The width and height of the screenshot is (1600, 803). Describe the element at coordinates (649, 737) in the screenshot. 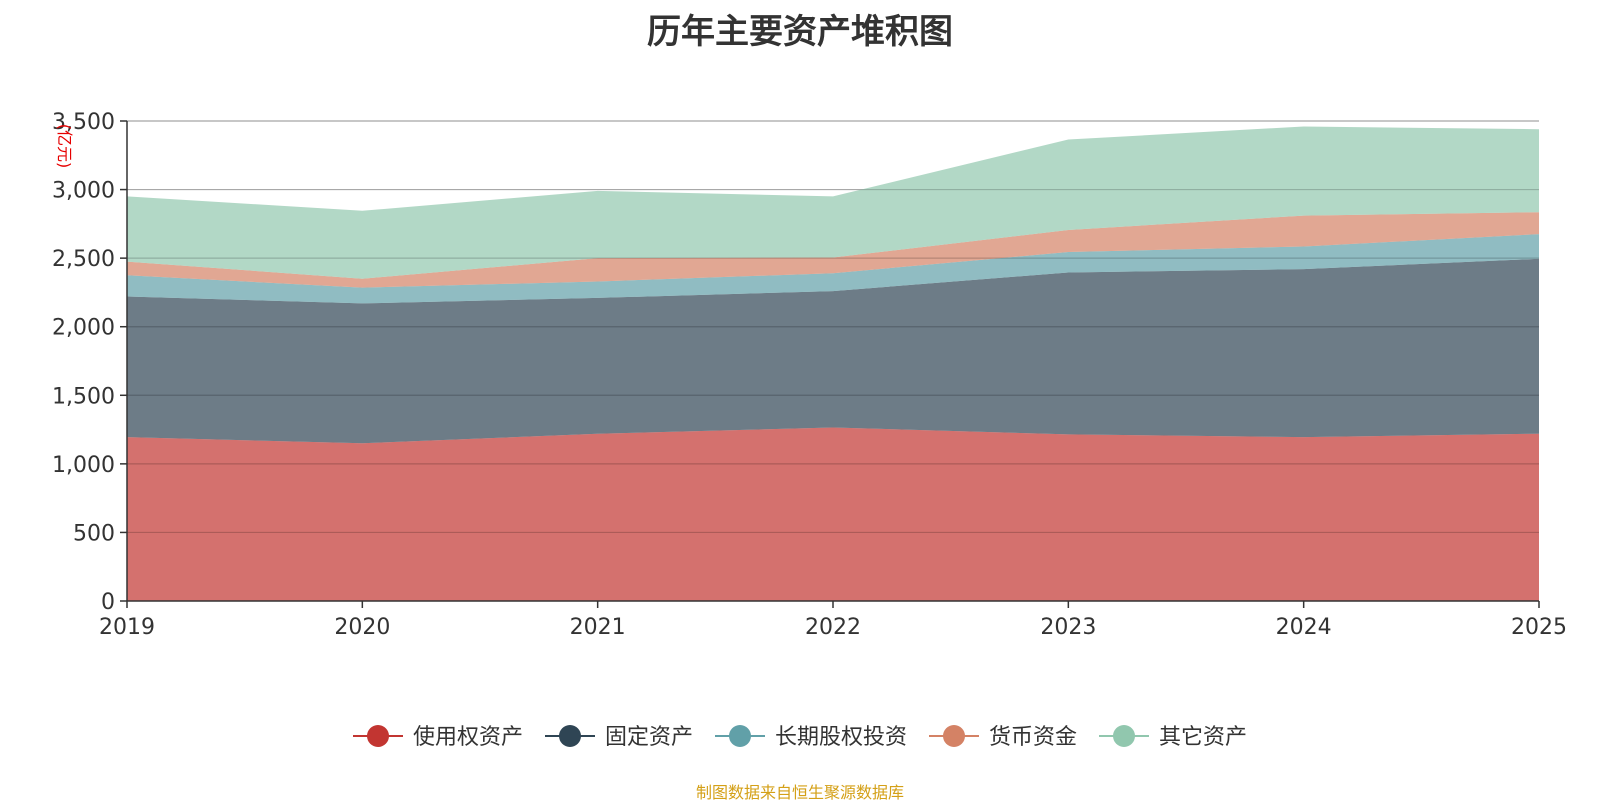

I see `legend-label-1: 固定资产` at that location.